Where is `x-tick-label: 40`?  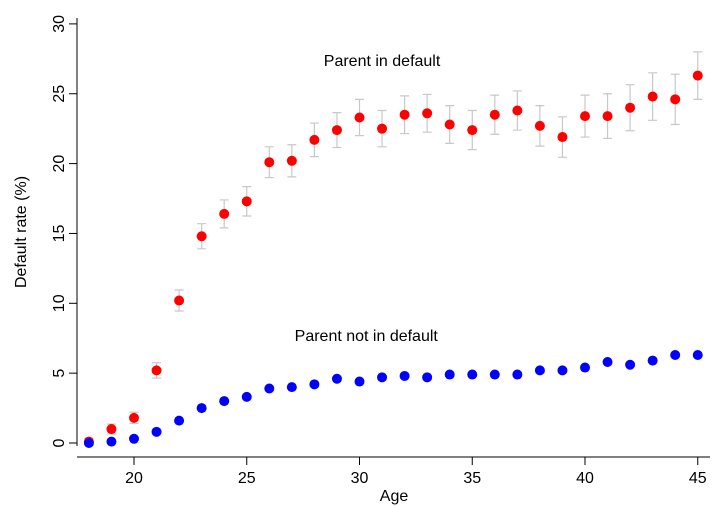 x-tick-label: 40 is located at coordinates (585, 478).